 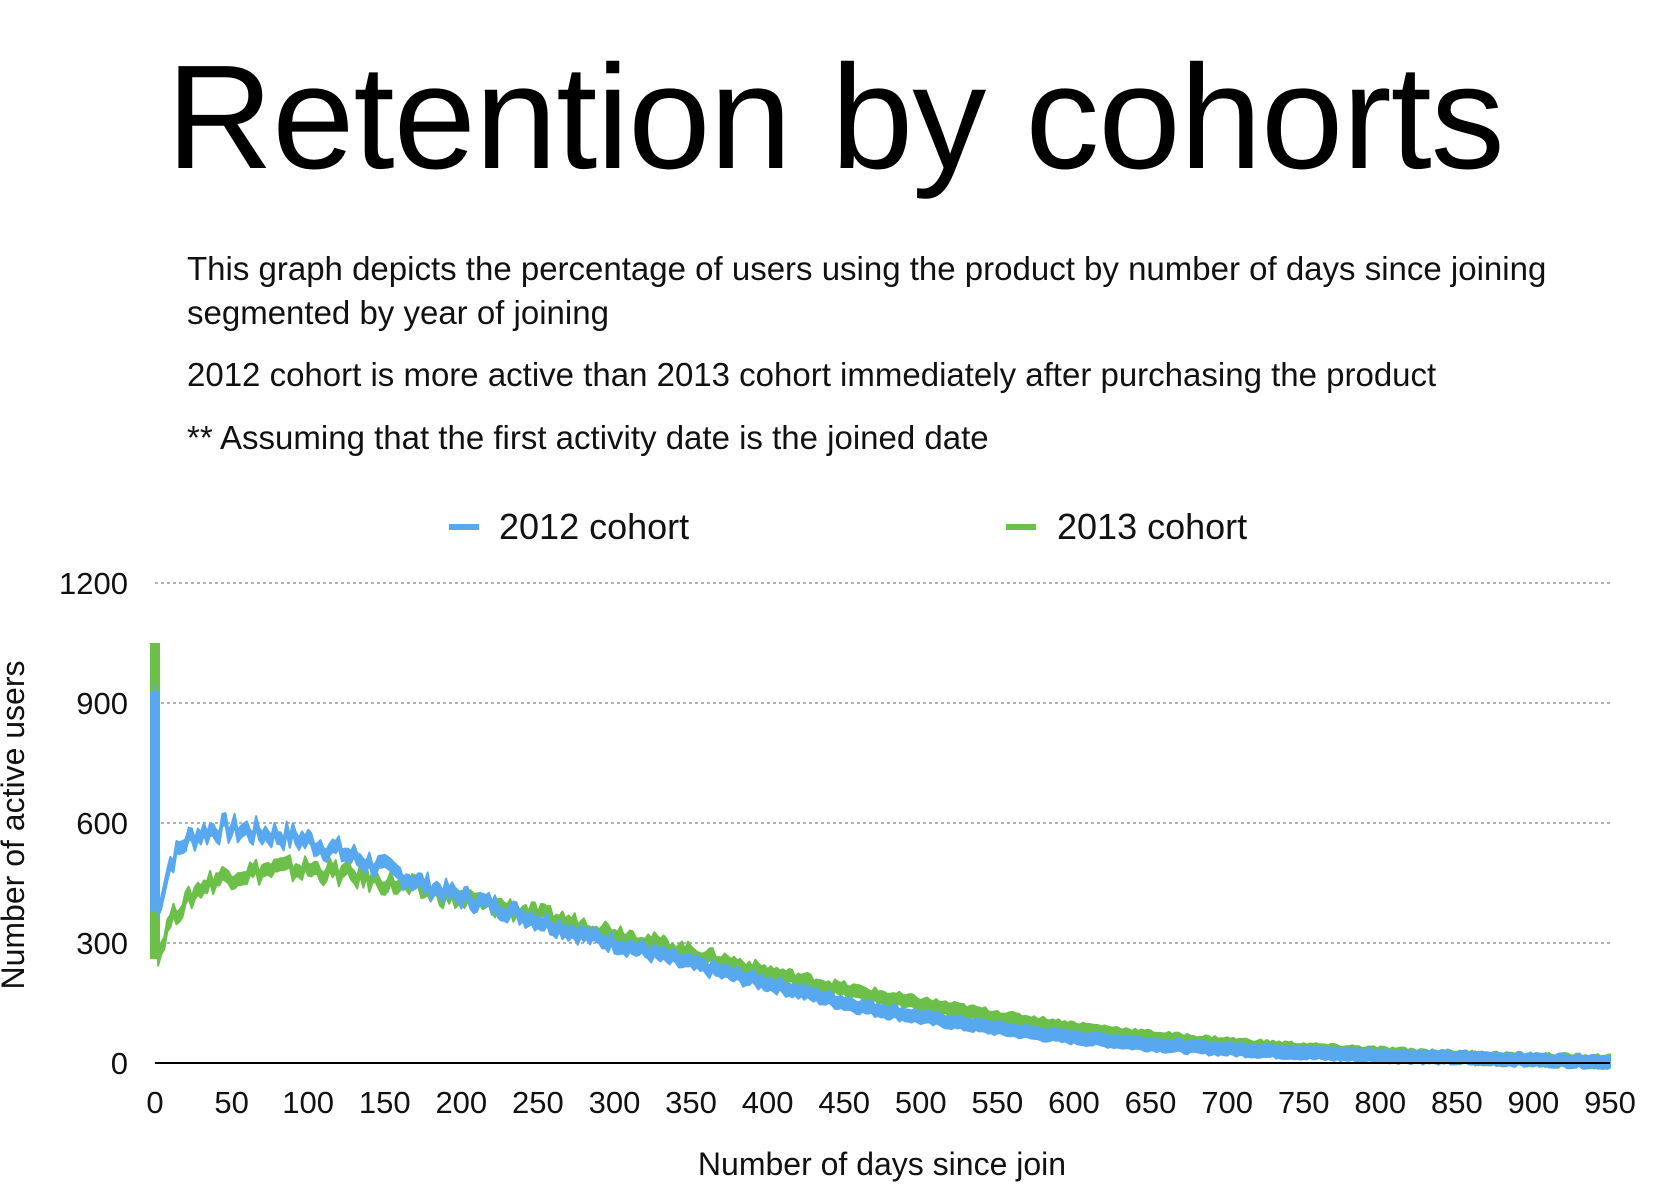 I want to click on x-tick-label-150: 150, so click(x=385, y=1102).